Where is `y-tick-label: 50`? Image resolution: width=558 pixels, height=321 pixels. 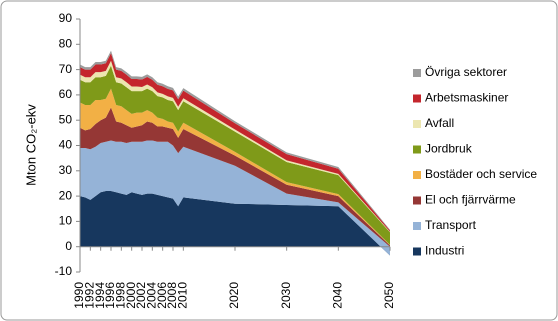 y-tick-label: 50 is located at coordinates (66, 119).